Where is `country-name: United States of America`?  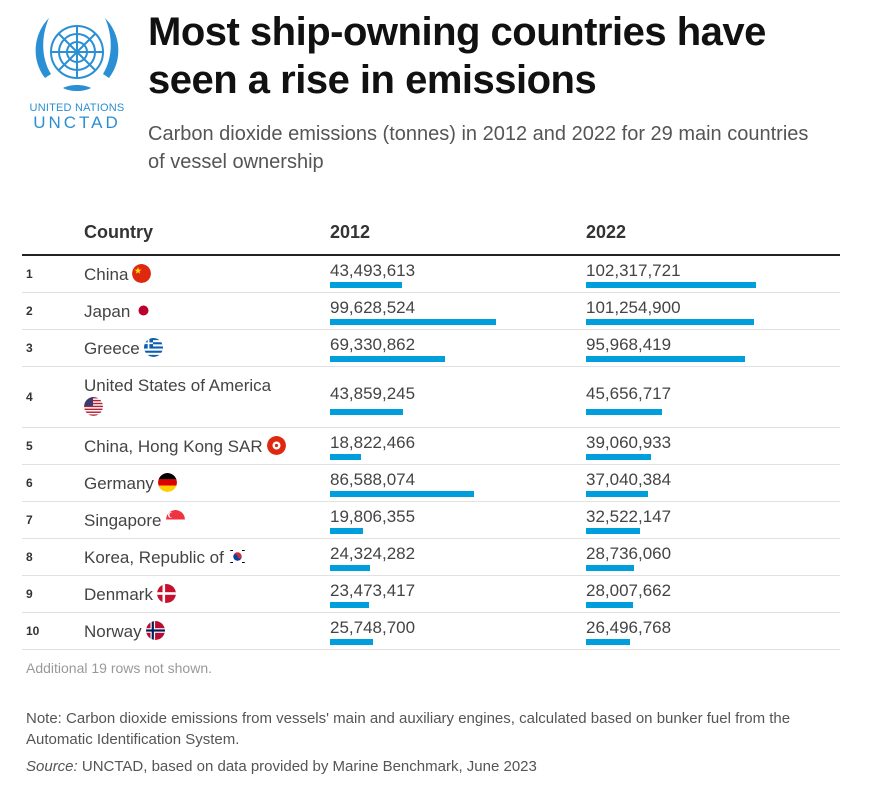
country-name: United States of America is located at coordinates (178, 385).